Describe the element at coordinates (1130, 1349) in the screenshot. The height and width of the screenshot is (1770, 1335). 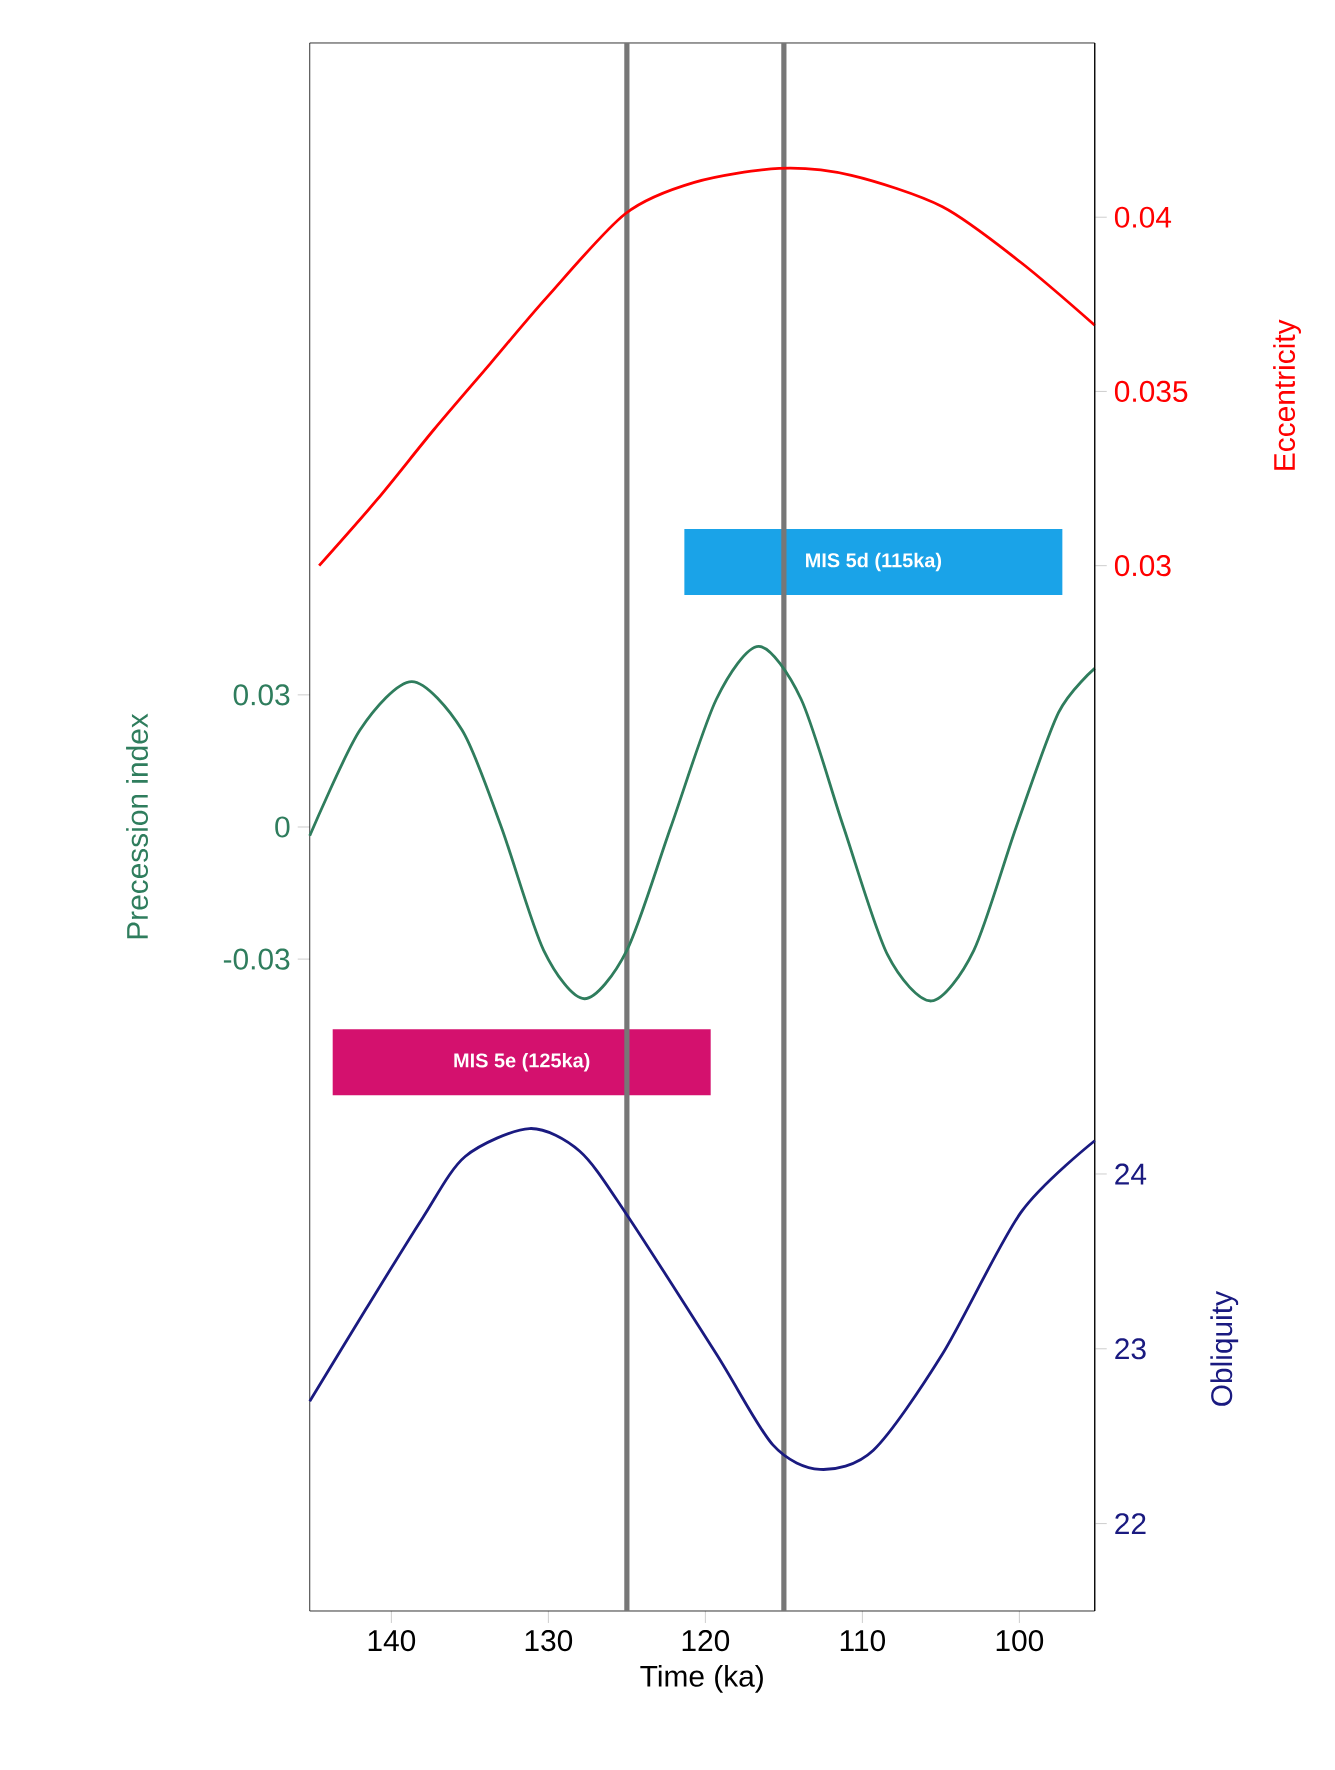
I see `y3-tick-label: 23` at that location.